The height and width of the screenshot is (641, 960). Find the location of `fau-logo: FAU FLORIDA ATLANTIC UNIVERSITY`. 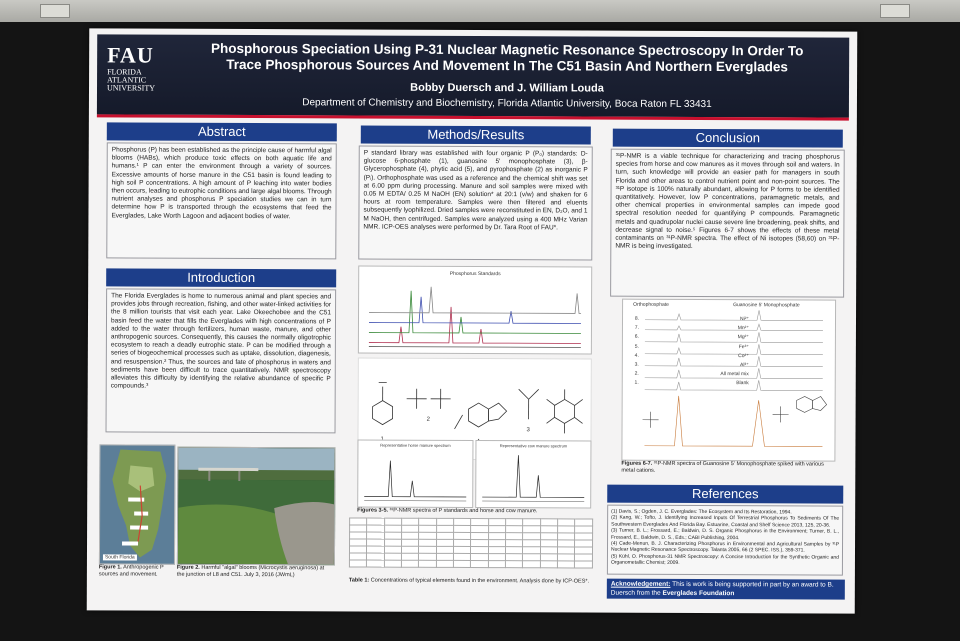

fau-logo: FAU FLORIDA ATLANTIC UNIVERSITY is located at coordinates (134, 67).